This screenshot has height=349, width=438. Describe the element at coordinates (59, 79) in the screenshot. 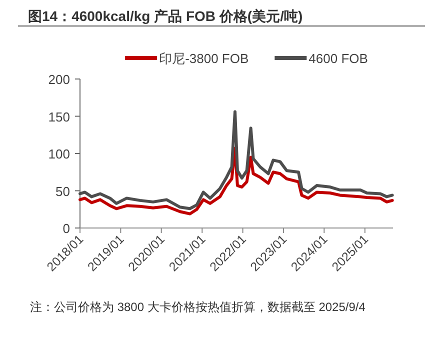

I see `y-tick-label: 200` at that location.